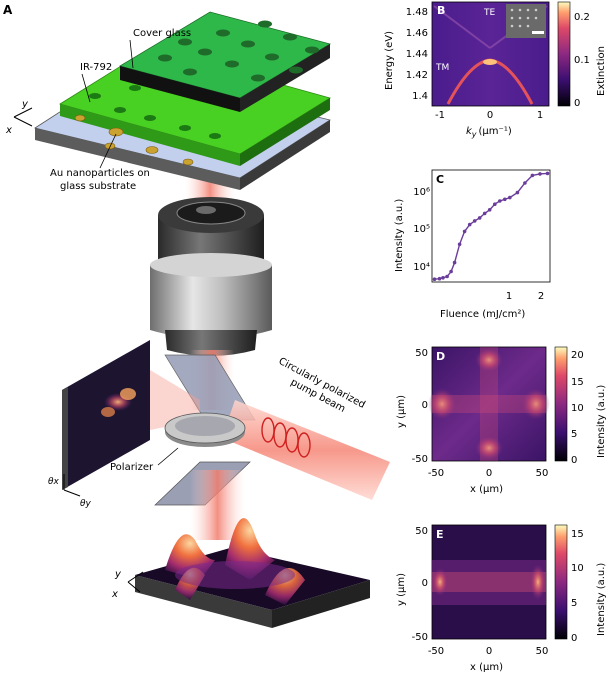 The image size is (610, 681). What do you see at coordinates (601, 421) in the screenshot?
I see `panel-d-cbar-label: Intensity (a.u.)` at bounding box center [601, 421].